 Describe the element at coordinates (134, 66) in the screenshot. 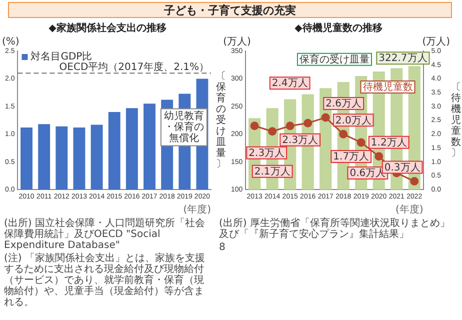

I see `ref-line-label: OECD平均（2017年度、2.1%）` at that location.